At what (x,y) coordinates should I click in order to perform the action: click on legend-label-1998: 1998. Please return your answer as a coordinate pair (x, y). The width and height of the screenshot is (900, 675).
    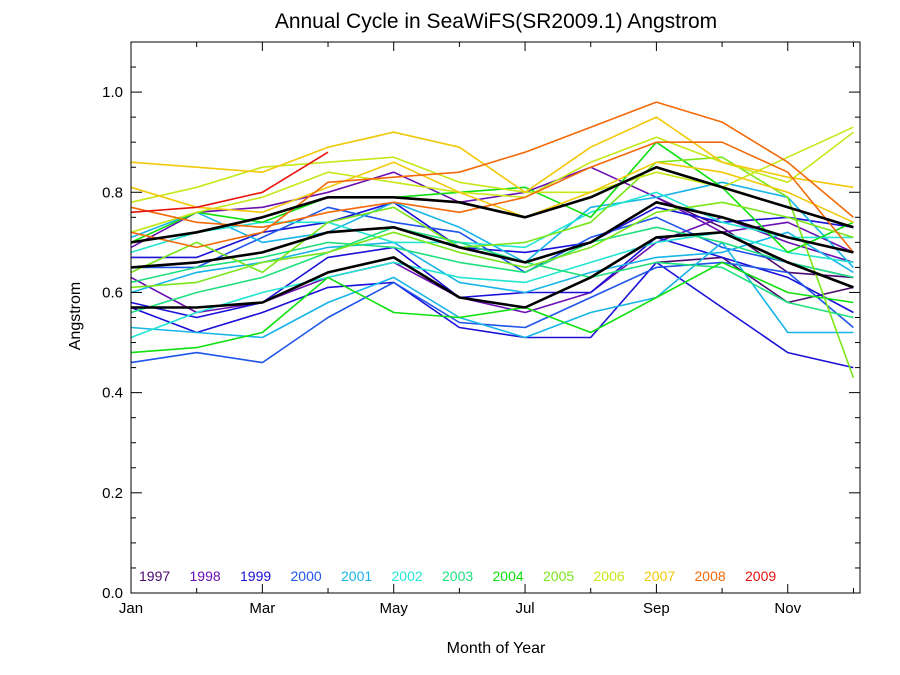
    Looking at the image, I should click on (205, 576).